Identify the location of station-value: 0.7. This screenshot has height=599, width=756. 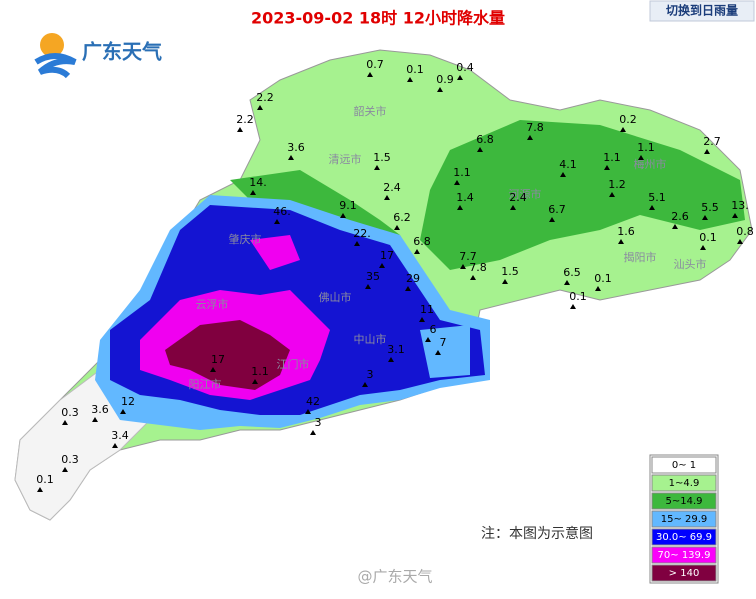
(375, 64).